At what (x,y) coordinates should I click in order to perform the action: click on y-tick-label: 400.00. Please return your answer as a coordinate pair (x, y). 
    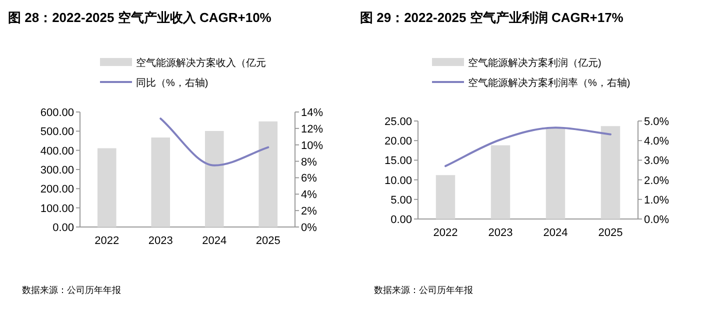
    Looking at the image, I should click on (57, 151).